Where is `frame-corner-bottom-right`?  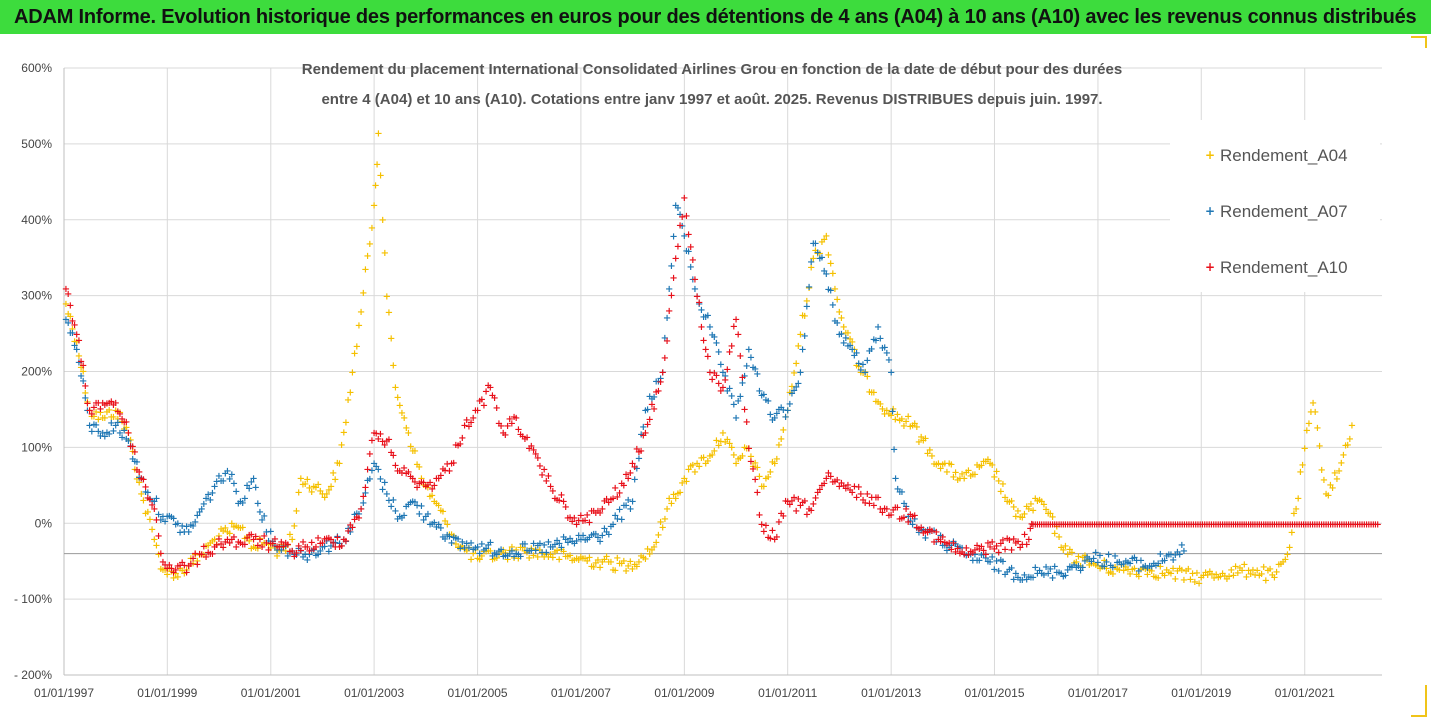
frame-corner-bottom-right is located at coordinates (1419, 701).